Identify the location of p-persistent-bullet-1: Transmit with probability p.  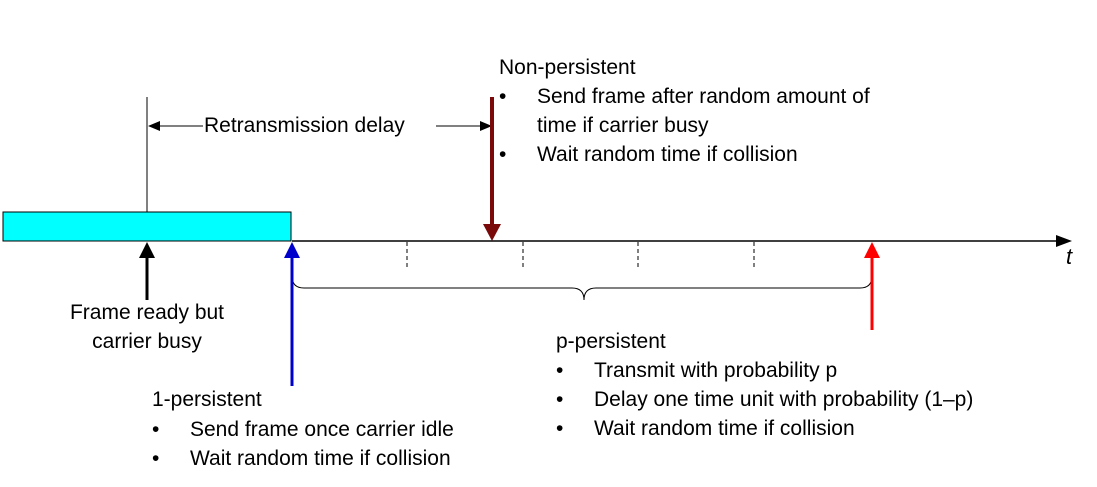
(764, 370).